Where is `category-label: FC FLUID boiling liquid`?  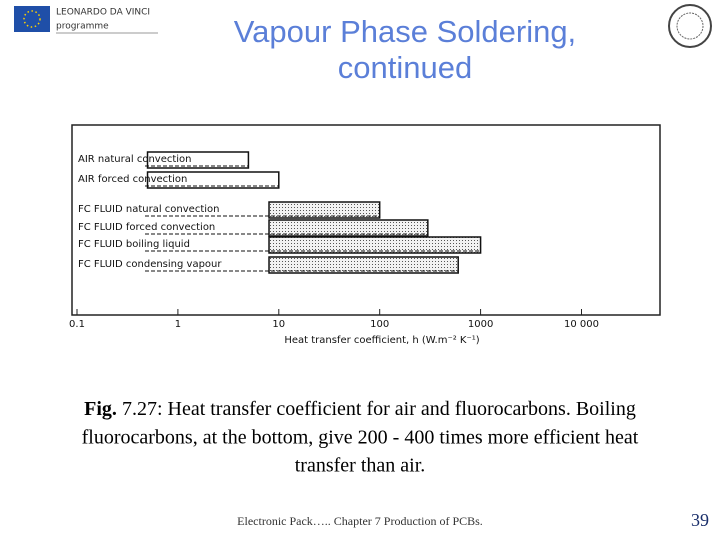 category-label: FC FLUID boiling liquid is located at coordinates (134, 244).